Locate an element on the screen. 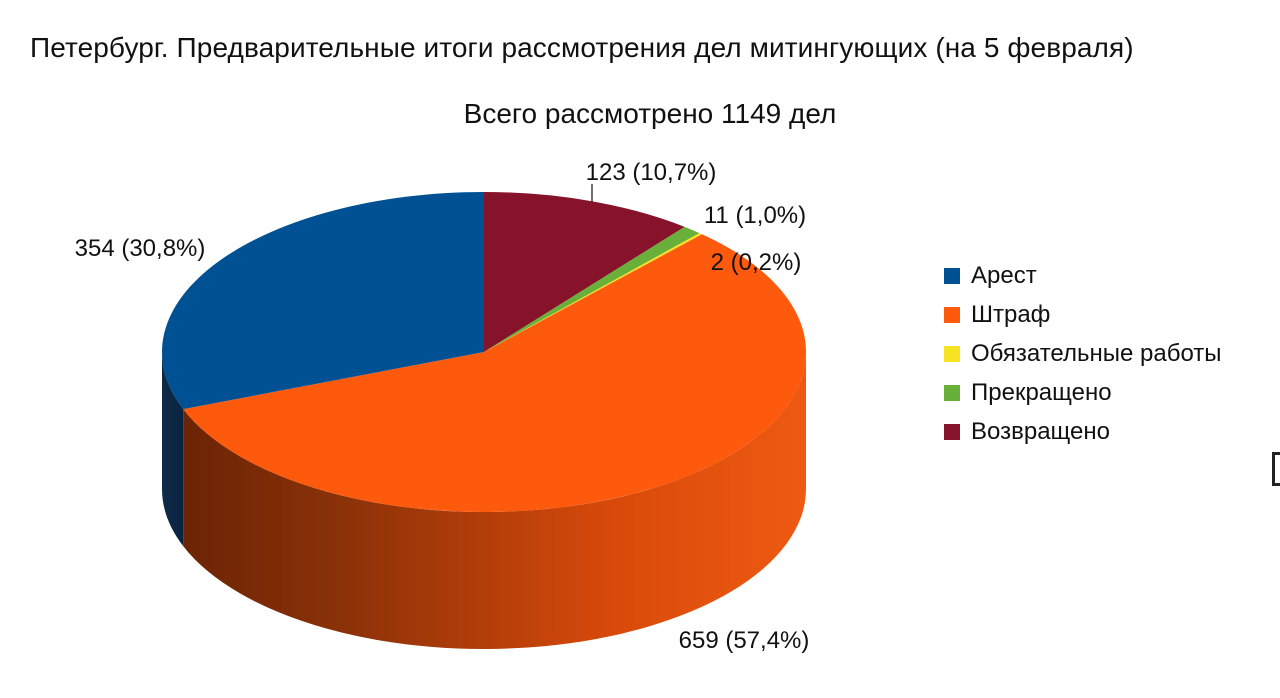 The image size is (1280, 698). data-label-terminated: 11 (1,0%) is located at coordinates (755, 215).